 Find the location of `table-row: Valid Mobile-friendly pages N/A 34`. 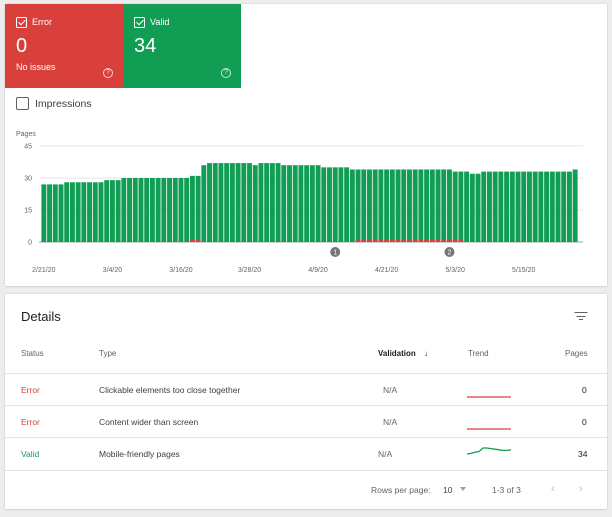

table-row: Valid Mobile-friendly pages N/A 34 is located at coordinates (306, 453).